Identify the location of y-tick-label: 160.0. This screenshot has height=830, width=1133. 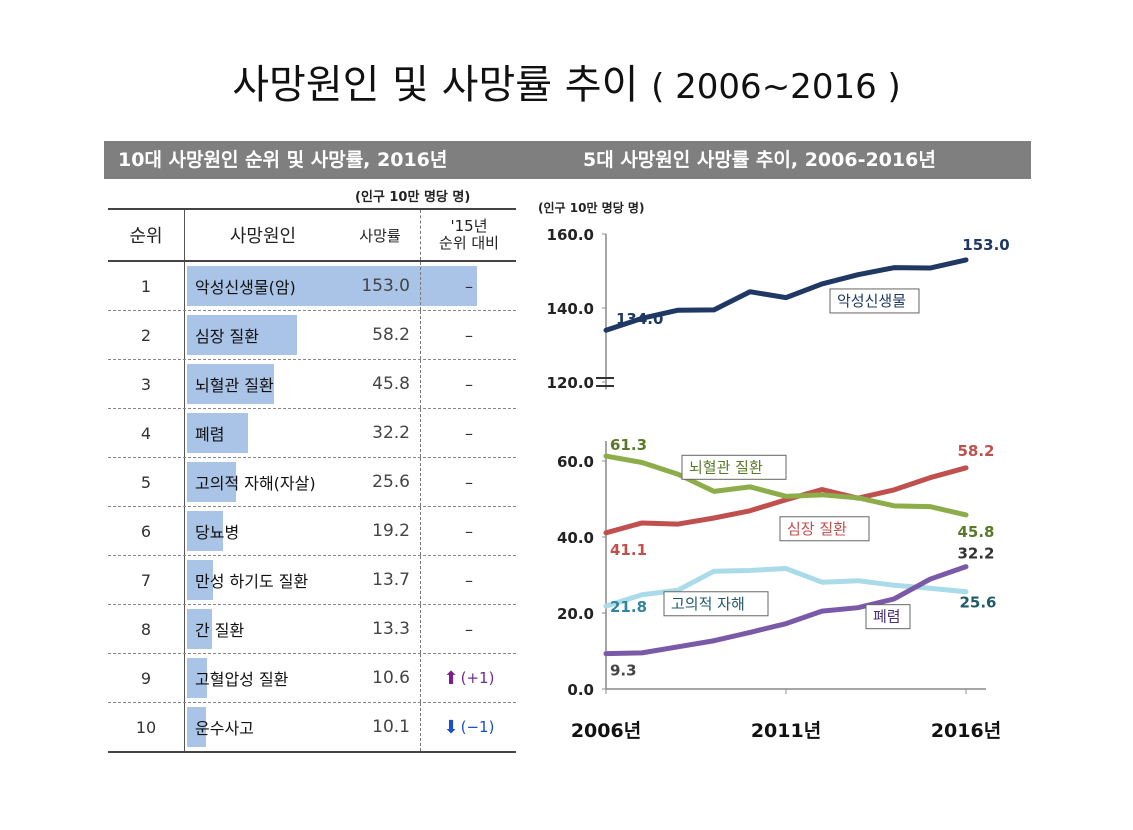
(570, 235).